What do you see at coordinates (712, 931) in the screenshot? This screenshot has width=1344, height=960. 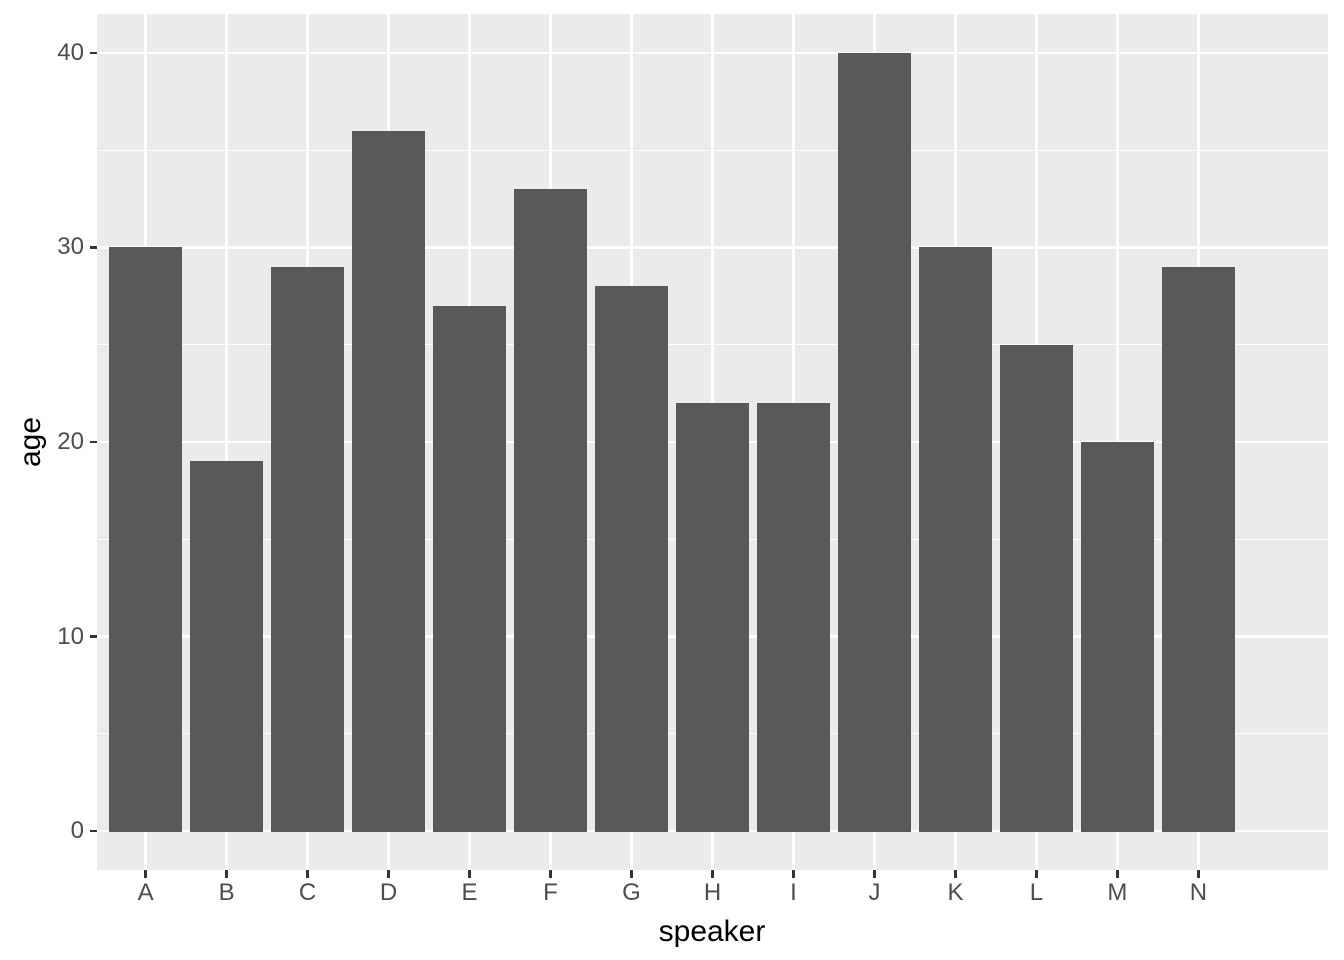 I see `x-axis-title: speaker` at bounding box center [712, 931].